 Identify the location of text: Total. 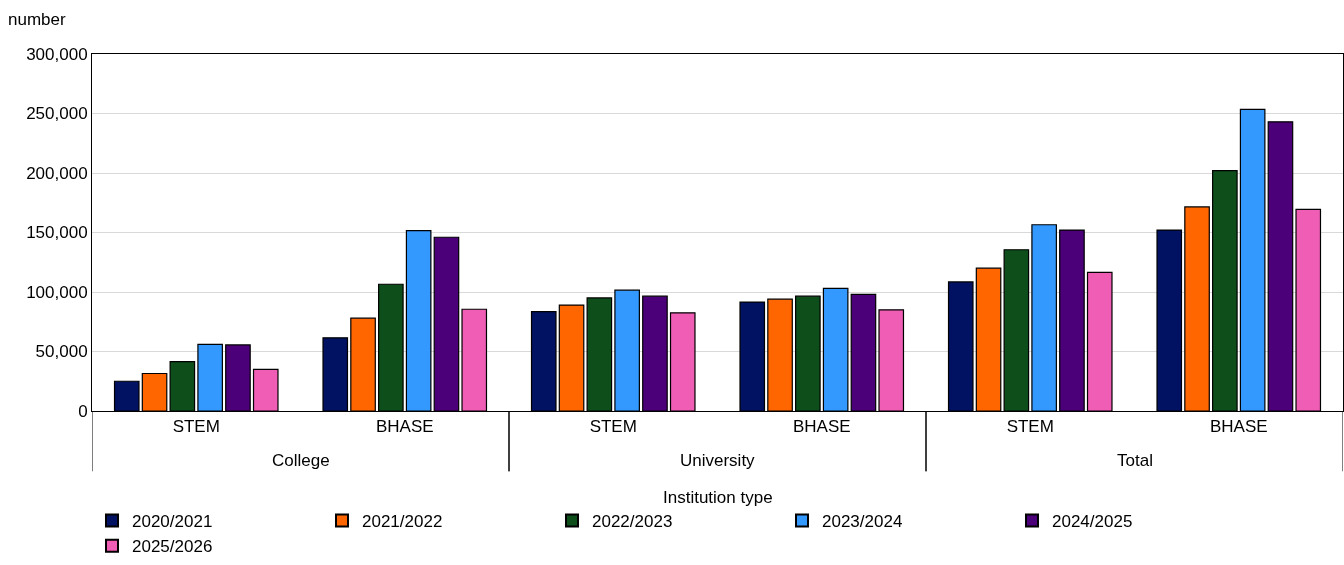
(1135, 460).